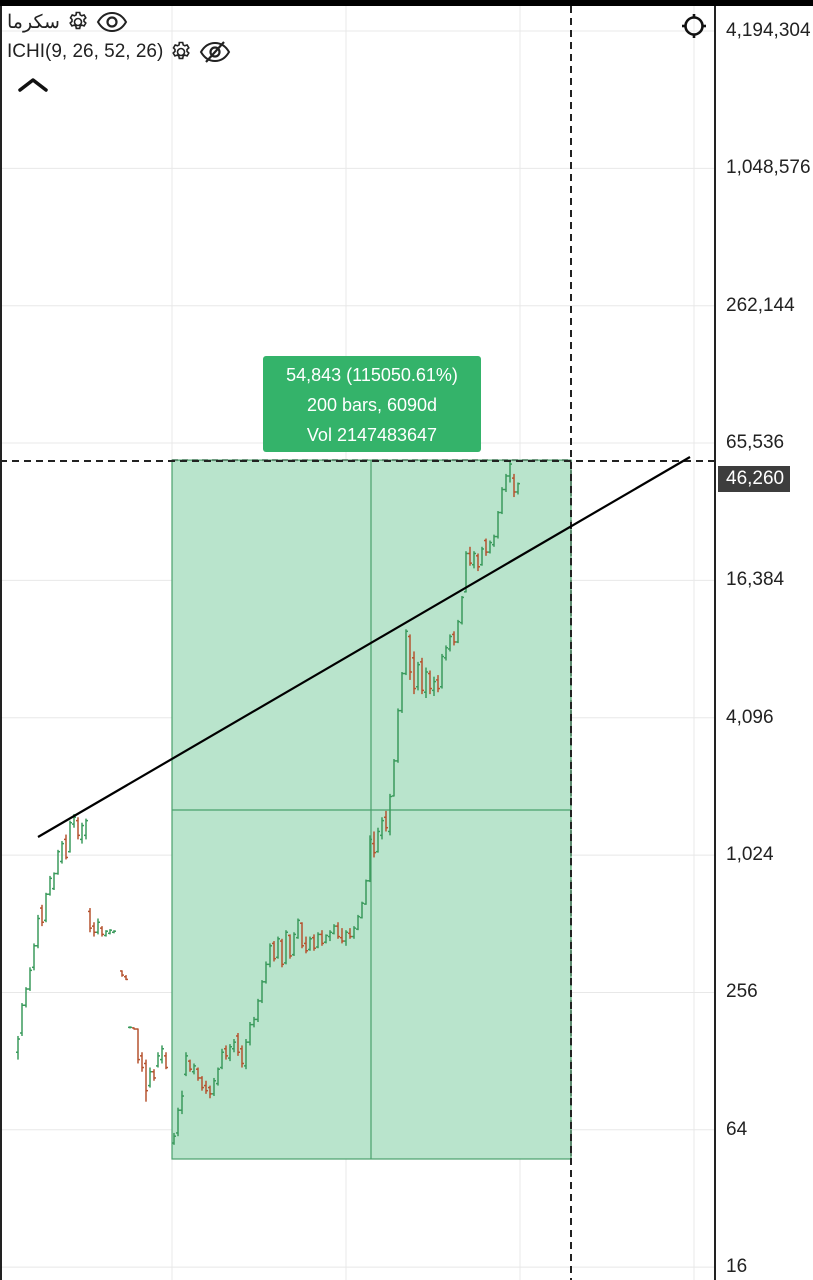 This screenshot has height=1280, width=813. What do you see at coordinates (33, 85) in the screenshot?
I see `chevron-up-icon` at bounding box center [33, 85].